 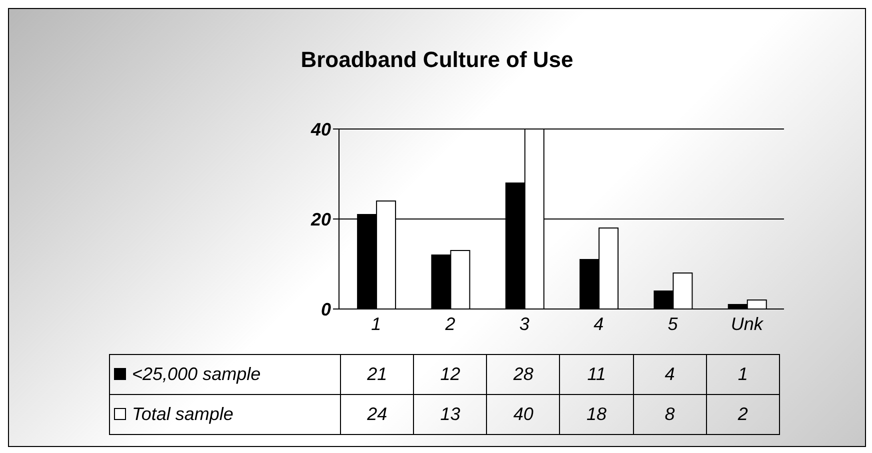 I want to click on data-label: 11, so click(x=597, y=374).